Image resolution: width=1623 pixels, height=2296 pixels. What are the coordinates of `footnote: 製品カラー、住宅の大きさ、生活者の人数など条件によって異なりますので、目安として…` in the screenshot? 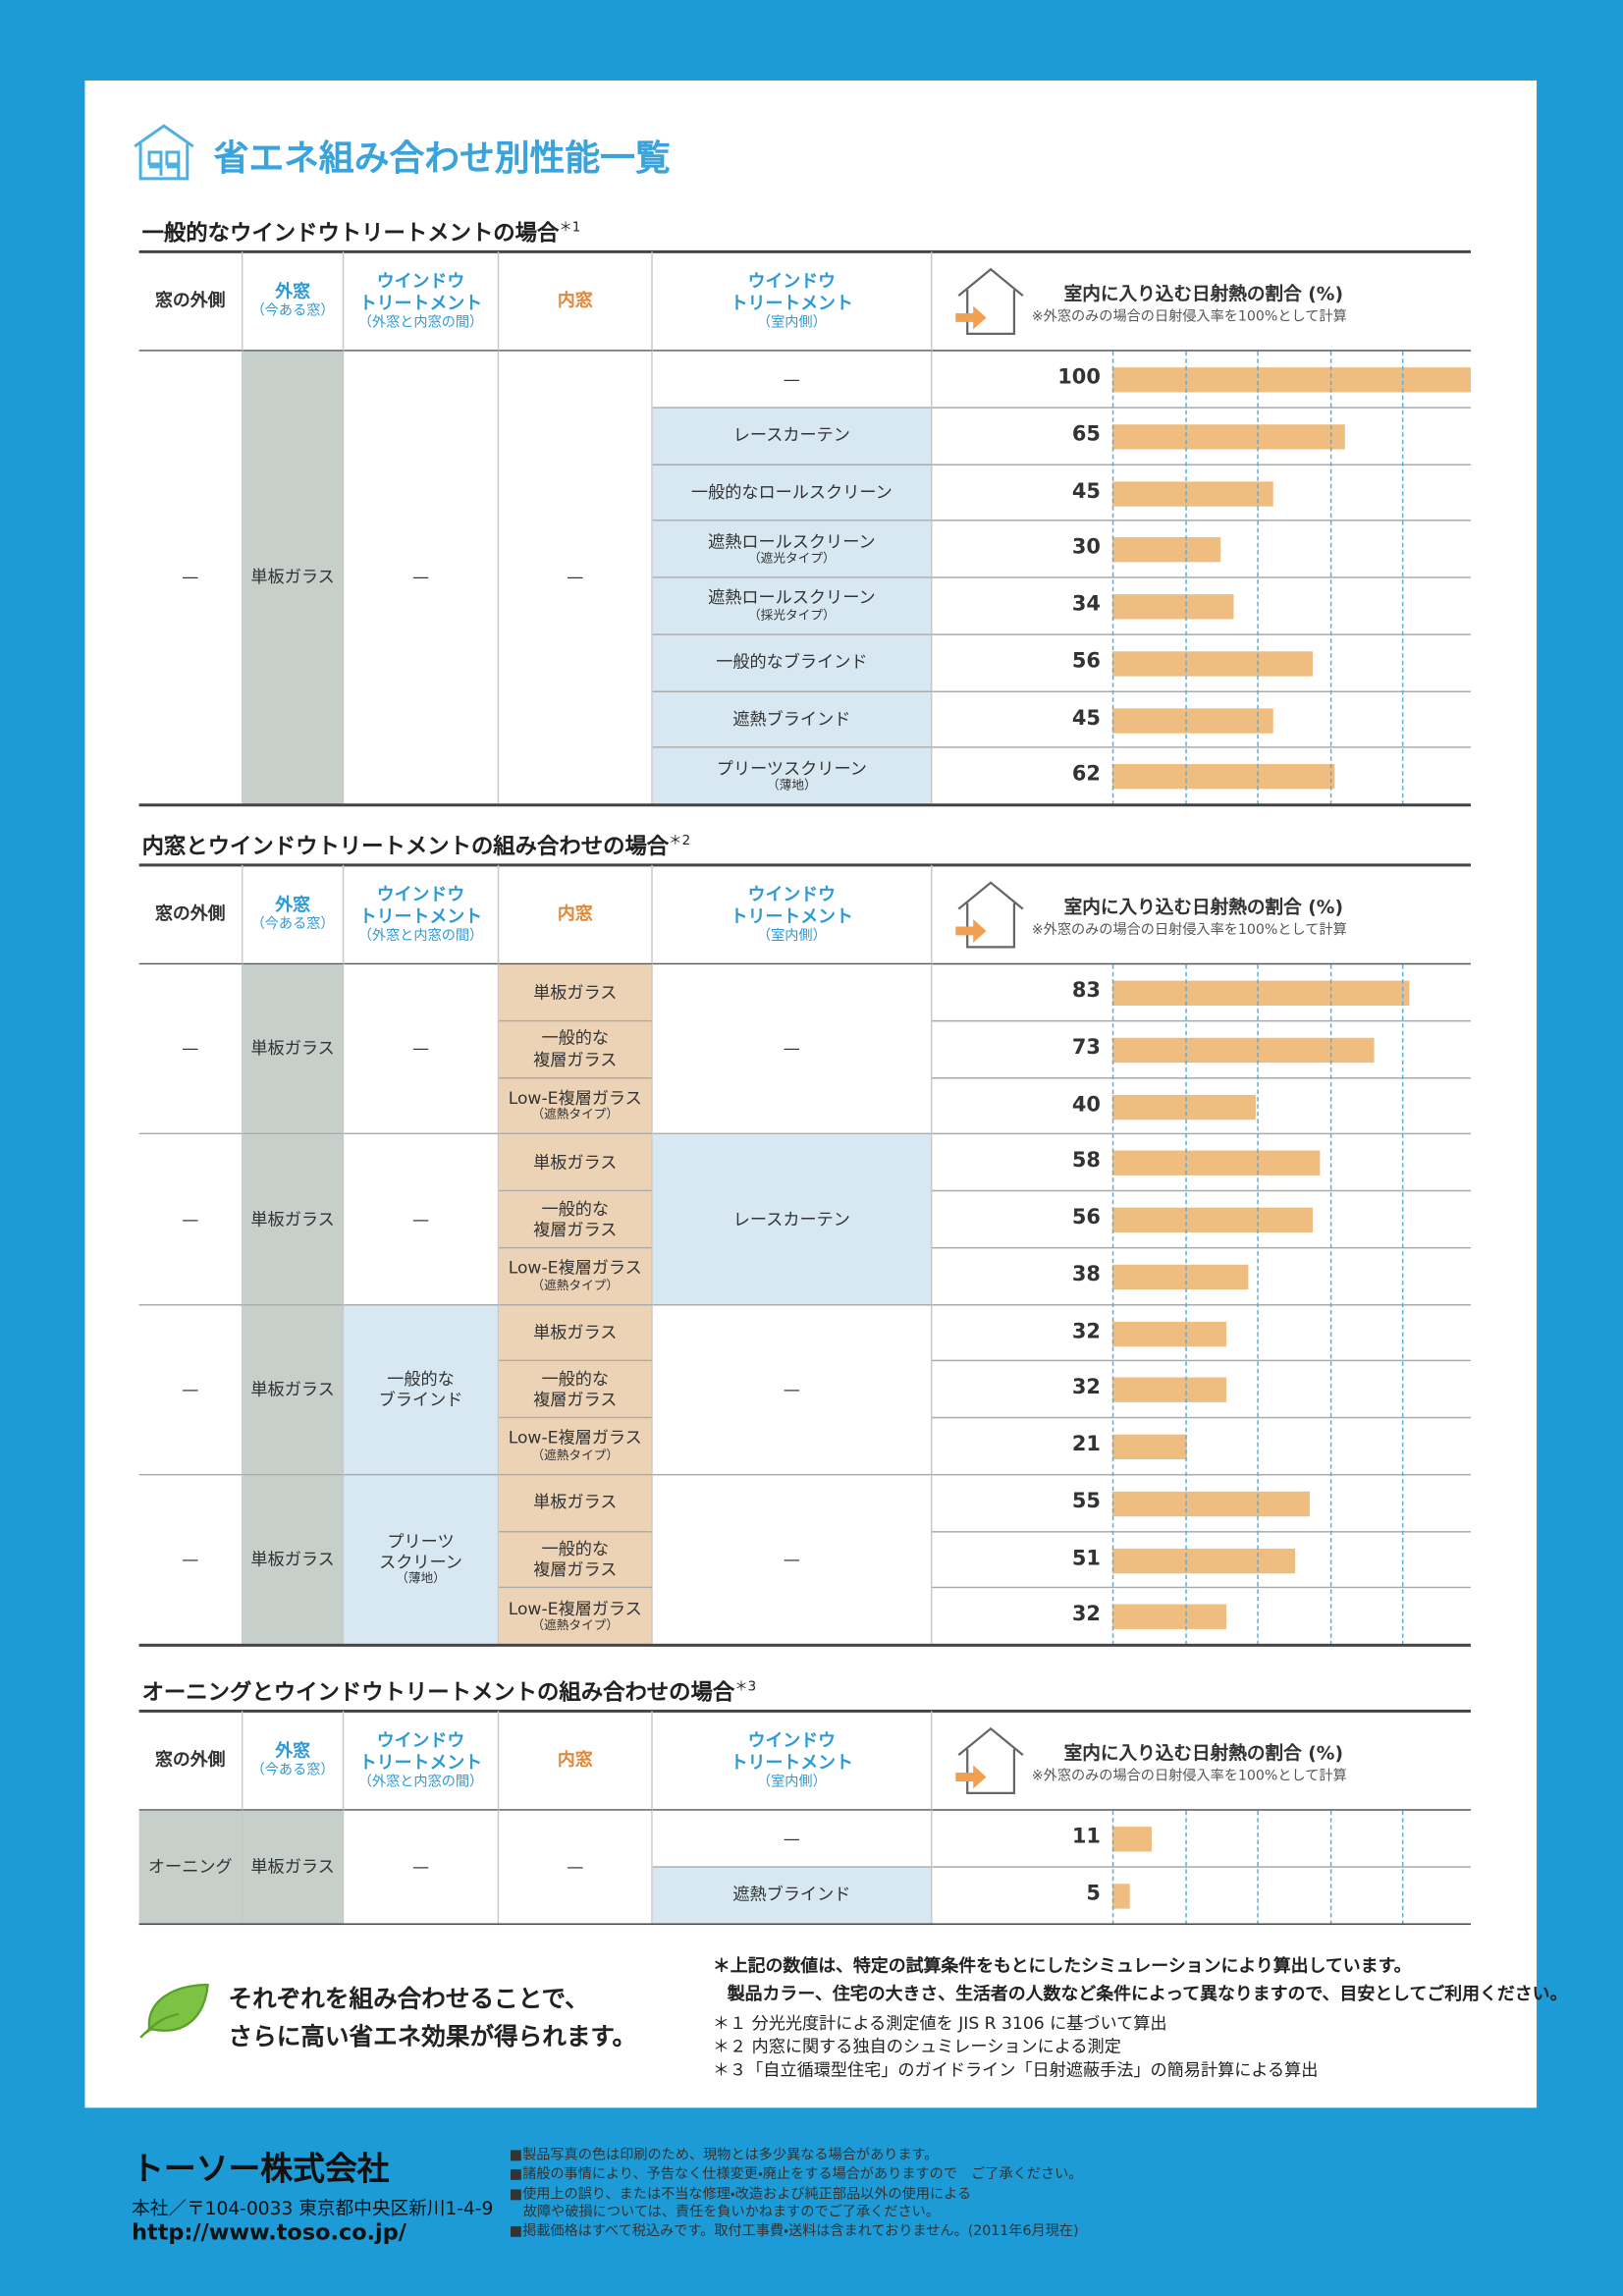 It's located at (1147, 1993).